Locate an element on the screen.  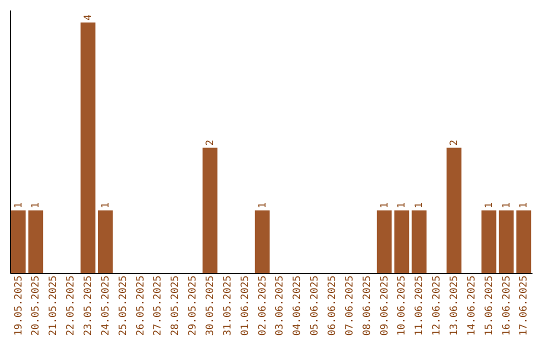
x-tick-label: 19.05.2025 is located at coordinates (18, 306).